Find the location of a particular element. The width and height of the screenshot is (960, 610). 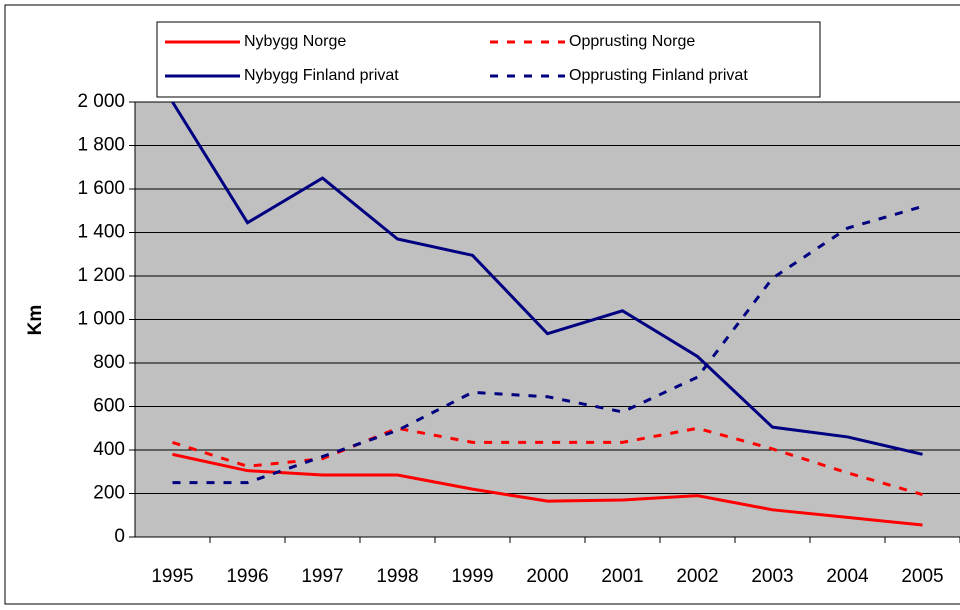

y-tick-label: 1 600 is located at coordinates (101, 188).